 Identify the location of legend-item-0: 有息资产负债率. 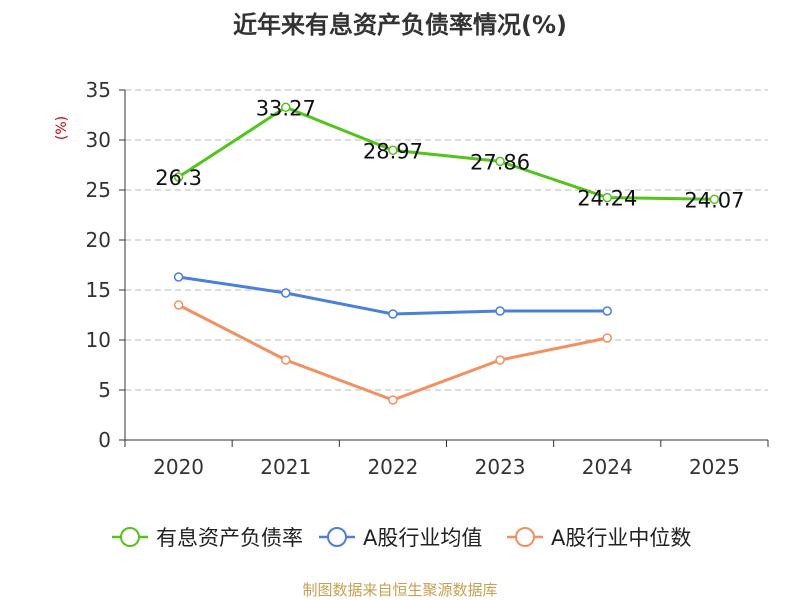
(207, 538).